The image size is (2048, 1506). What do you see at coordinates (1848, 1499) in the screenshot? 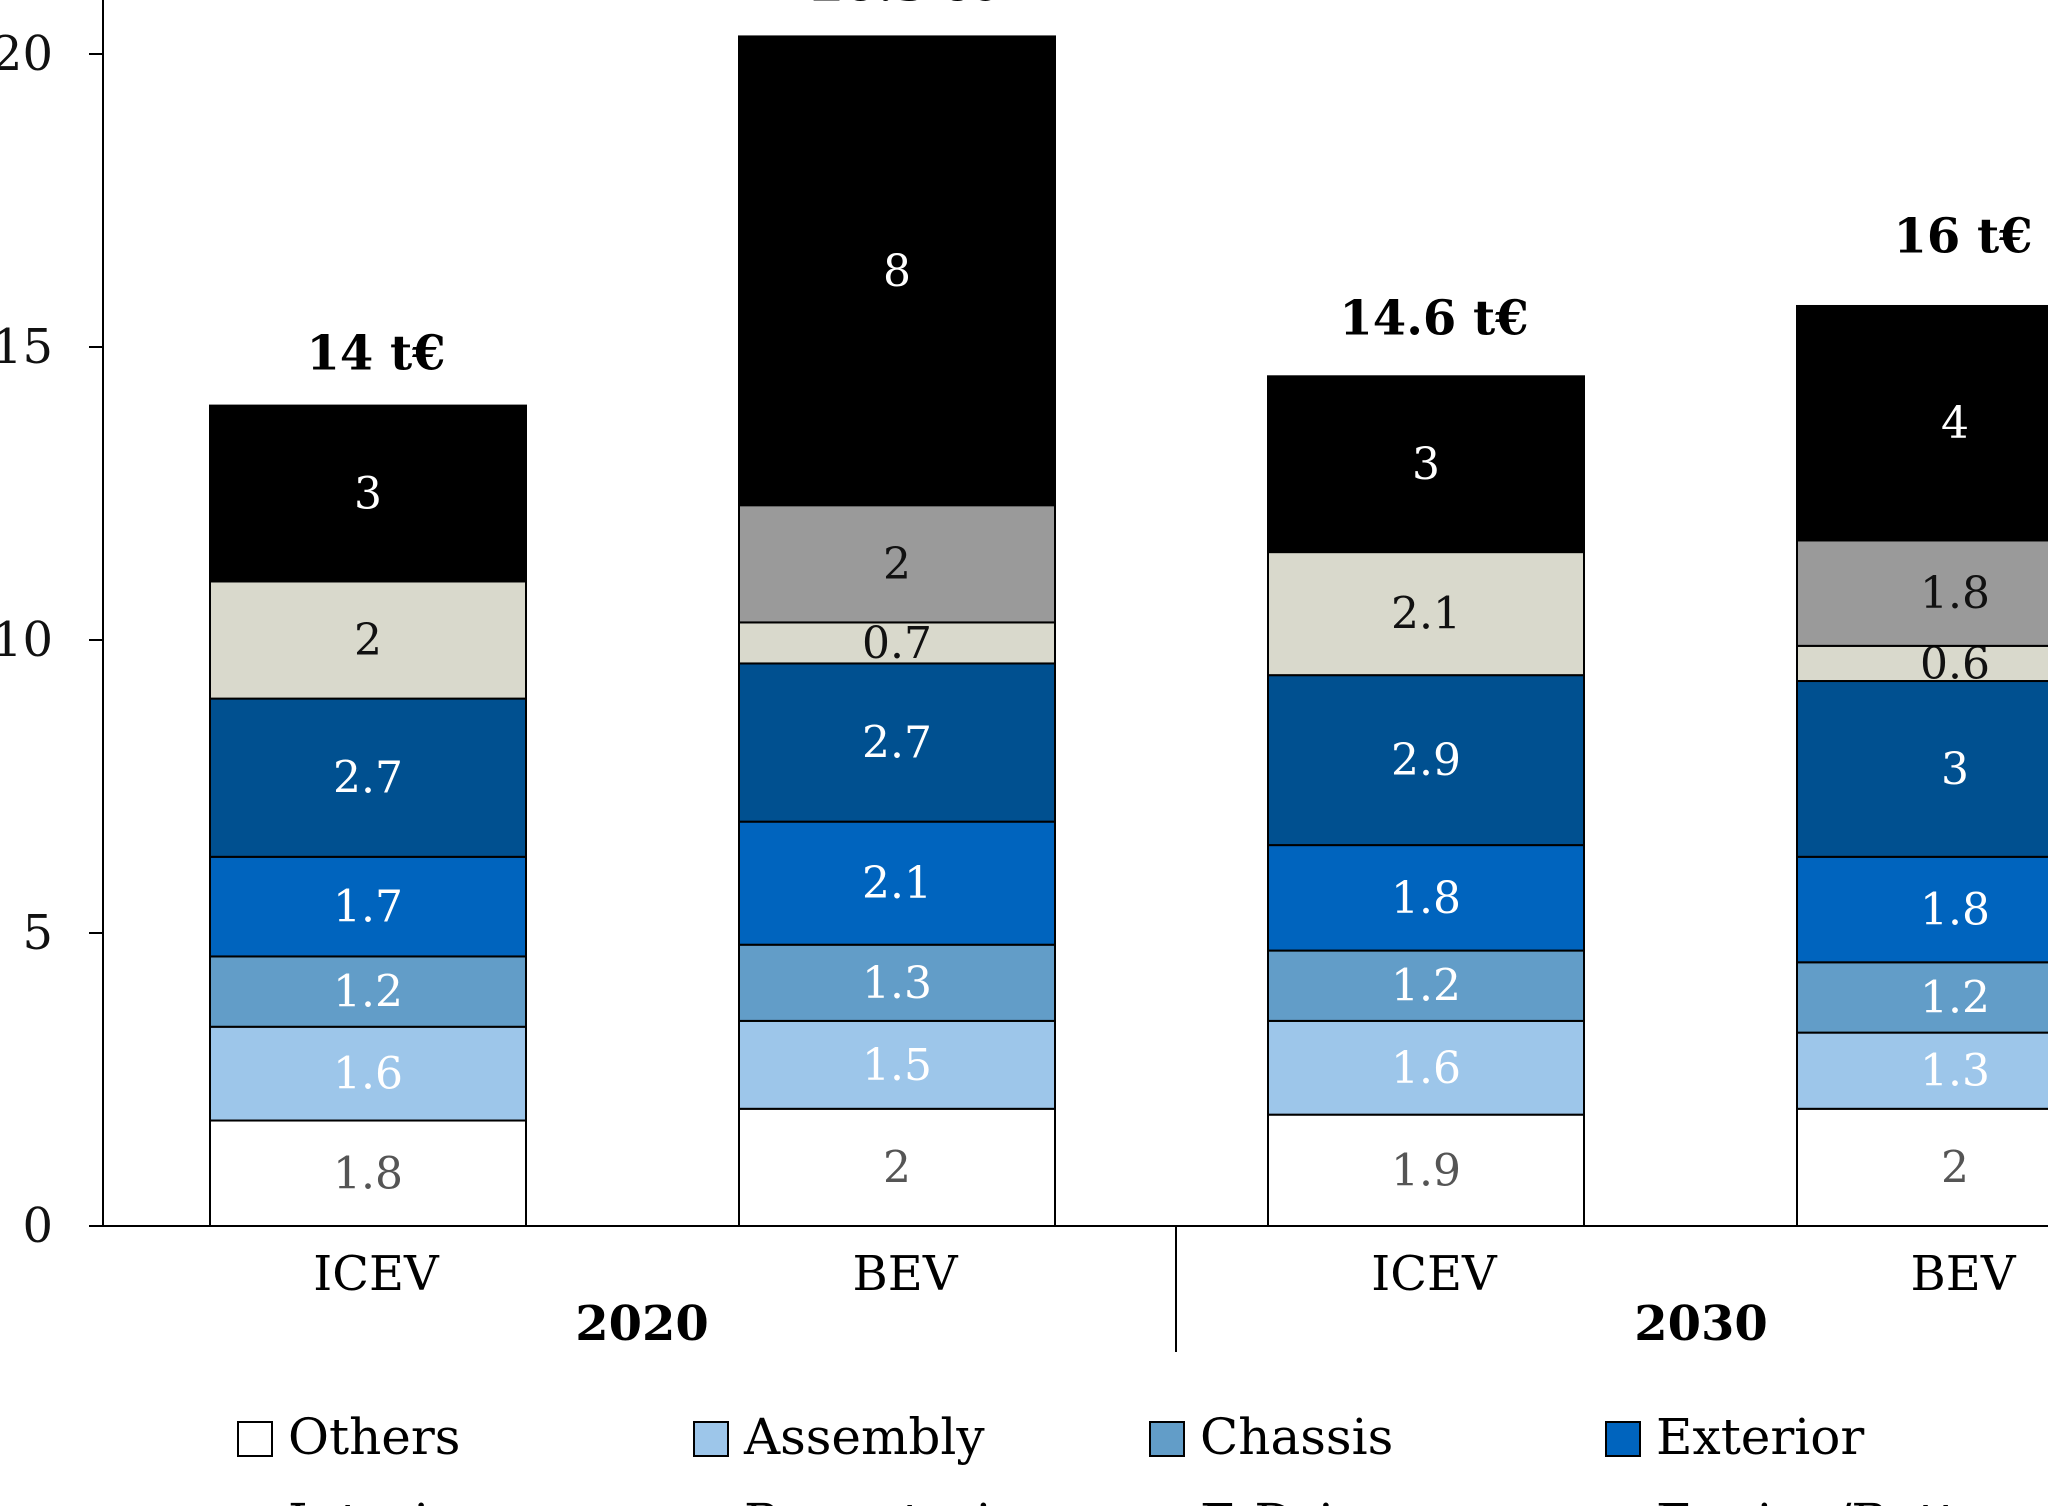
I see `legend-label: Engine/Battery` at bounding box center [1848, 1499].